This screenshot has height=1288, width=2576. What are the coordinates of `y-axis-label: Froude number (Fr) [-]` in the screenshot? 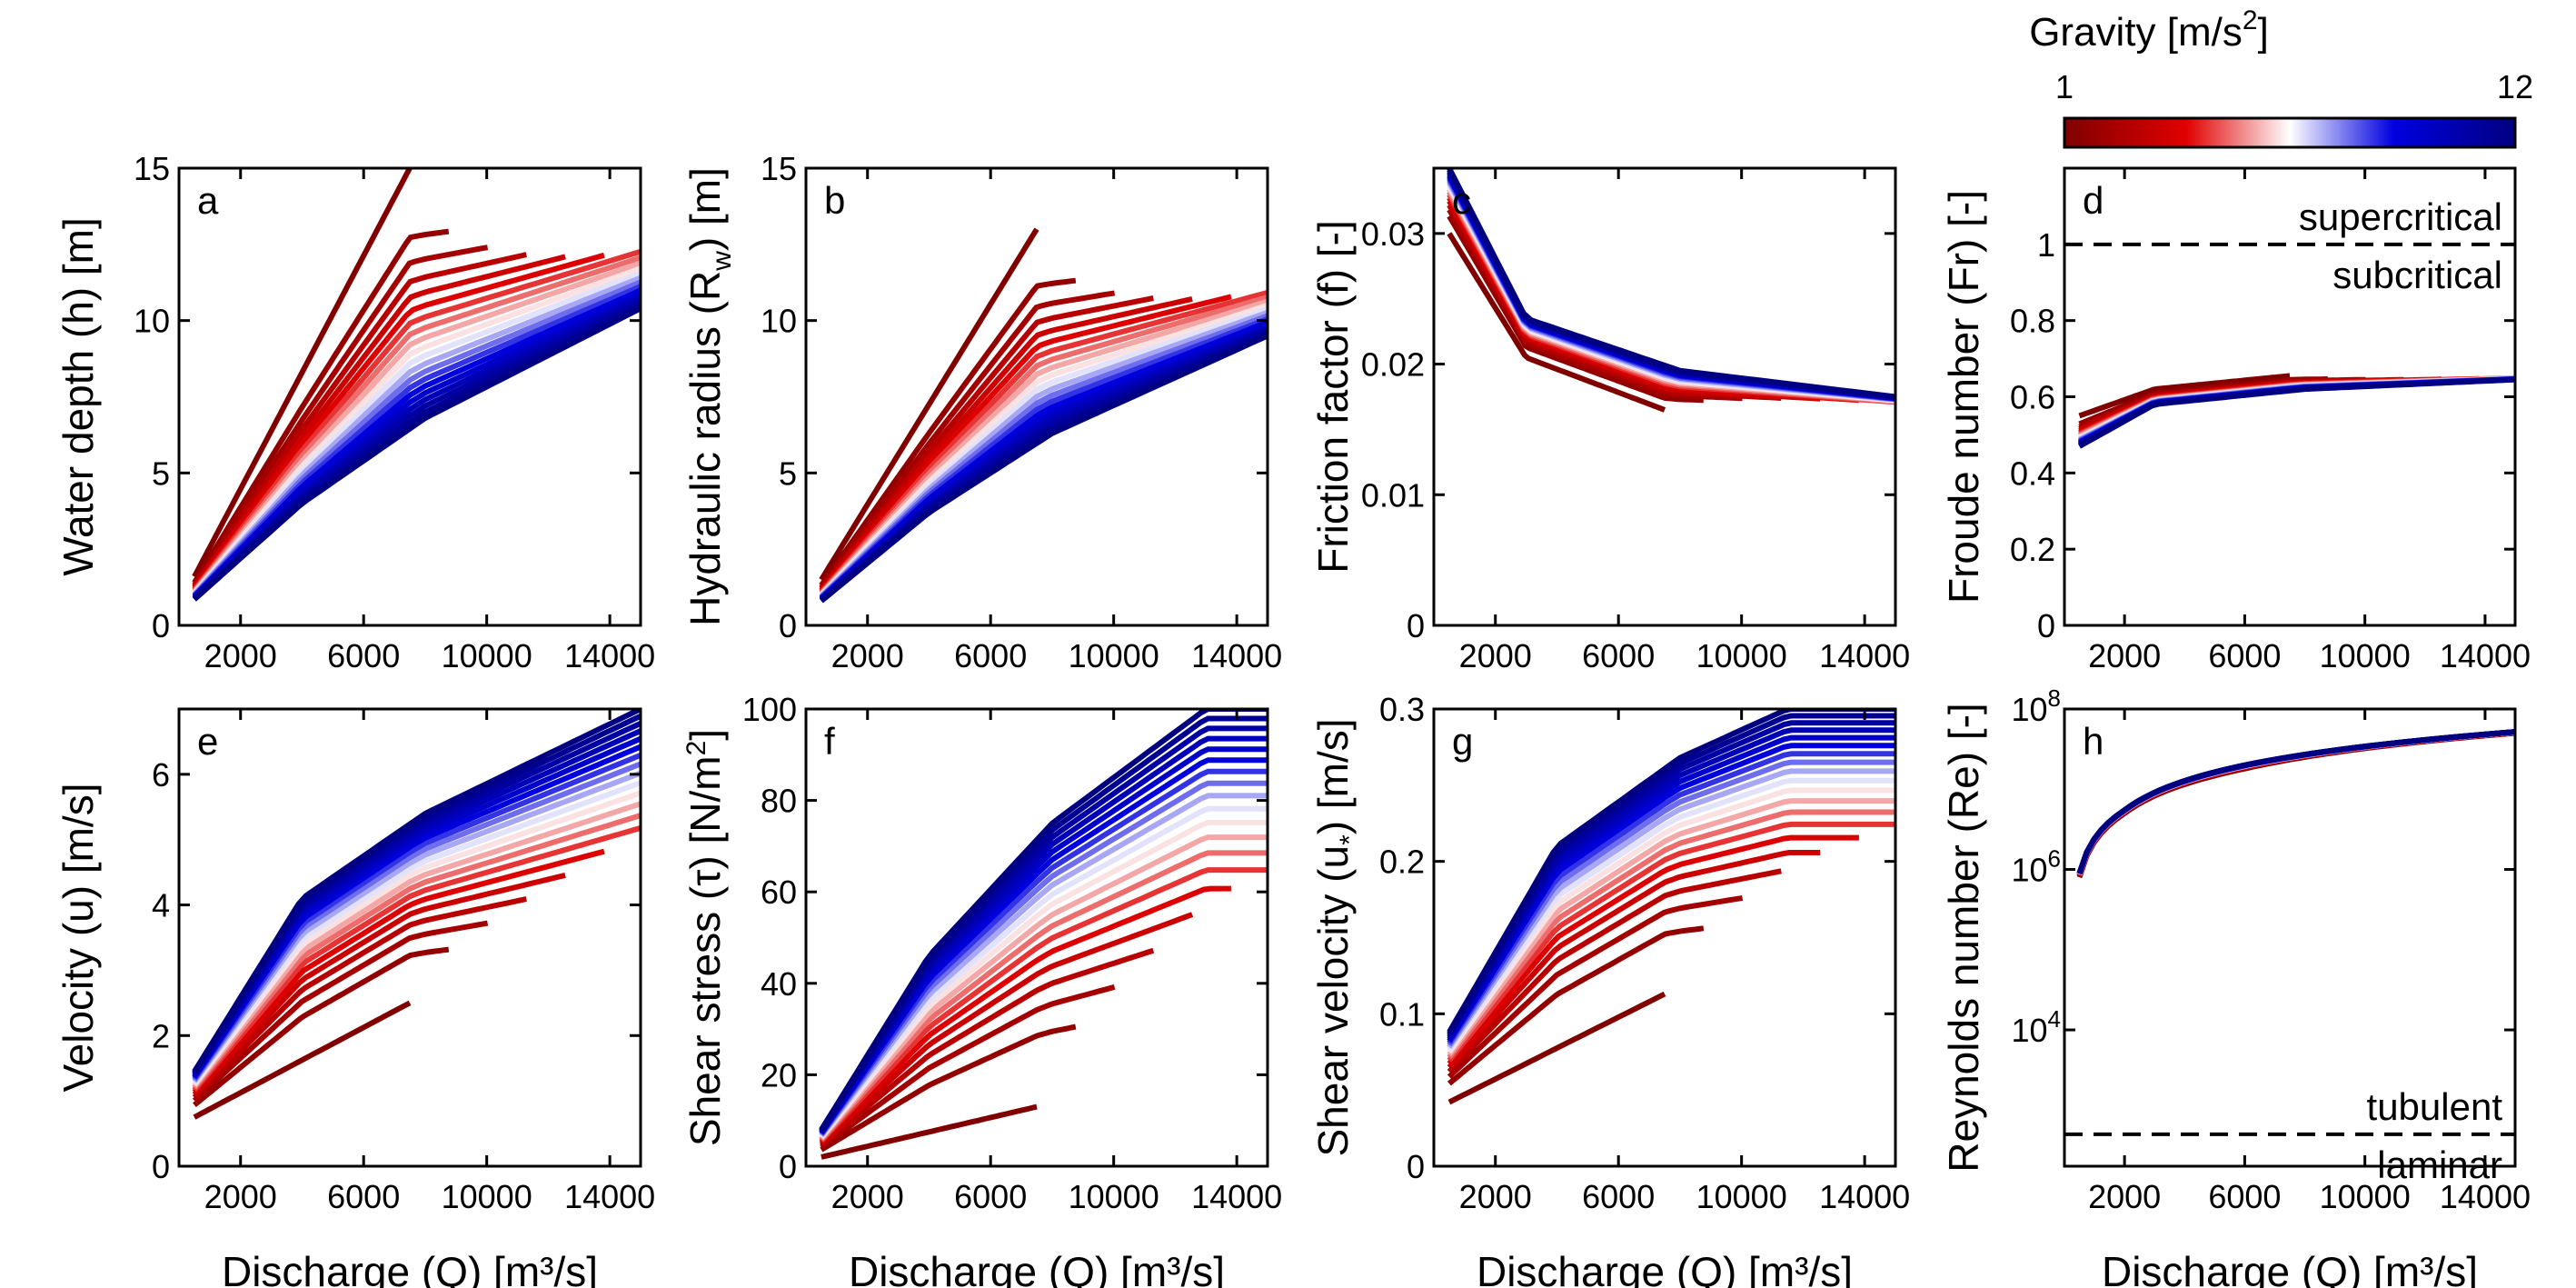 It's located at (1964, 397).